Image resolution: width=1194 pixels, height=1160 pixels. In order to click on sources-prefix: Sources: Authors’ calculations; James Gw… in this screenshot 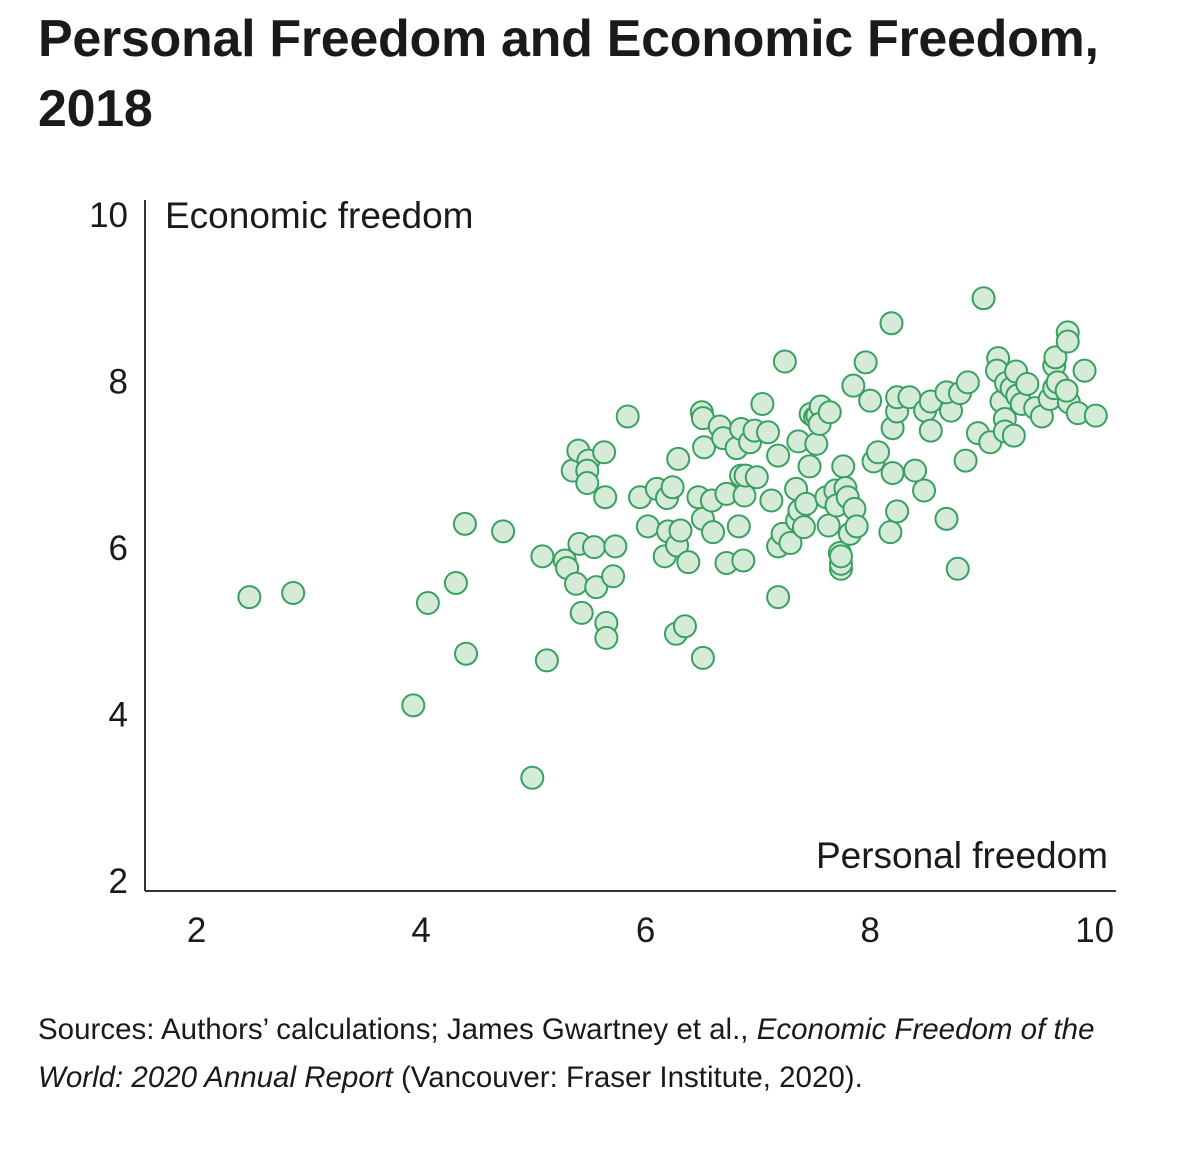, I will do `click(397, 1029)`.